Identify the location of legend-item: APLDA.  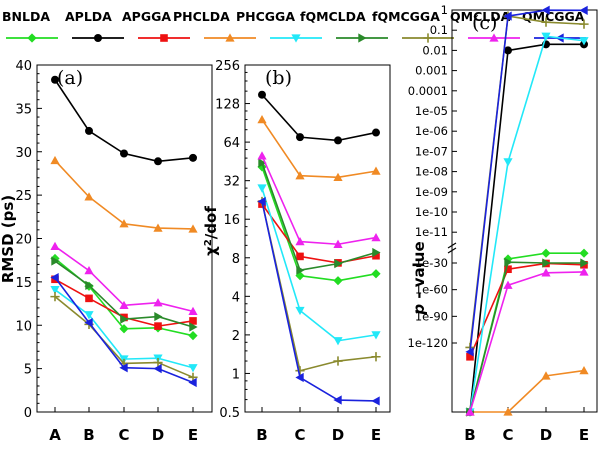
(94, 25).